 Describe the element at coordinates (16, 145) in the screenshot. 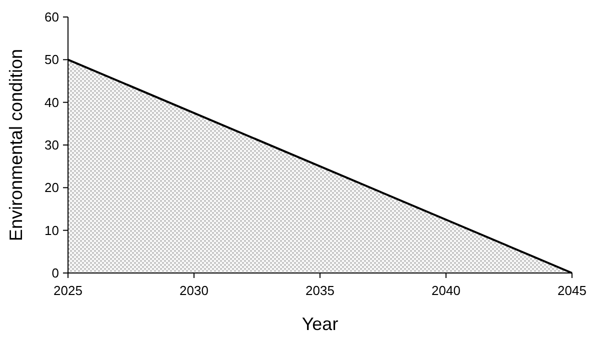

I see `y-axis-title: Environmental condition` at that location.